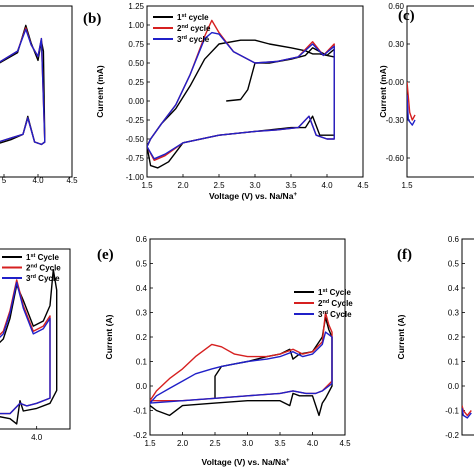  What do you see at coordinates (136, 82) in the screenshot?
I see `y-tick-label: 0.25` at bounding box center [136, 82].